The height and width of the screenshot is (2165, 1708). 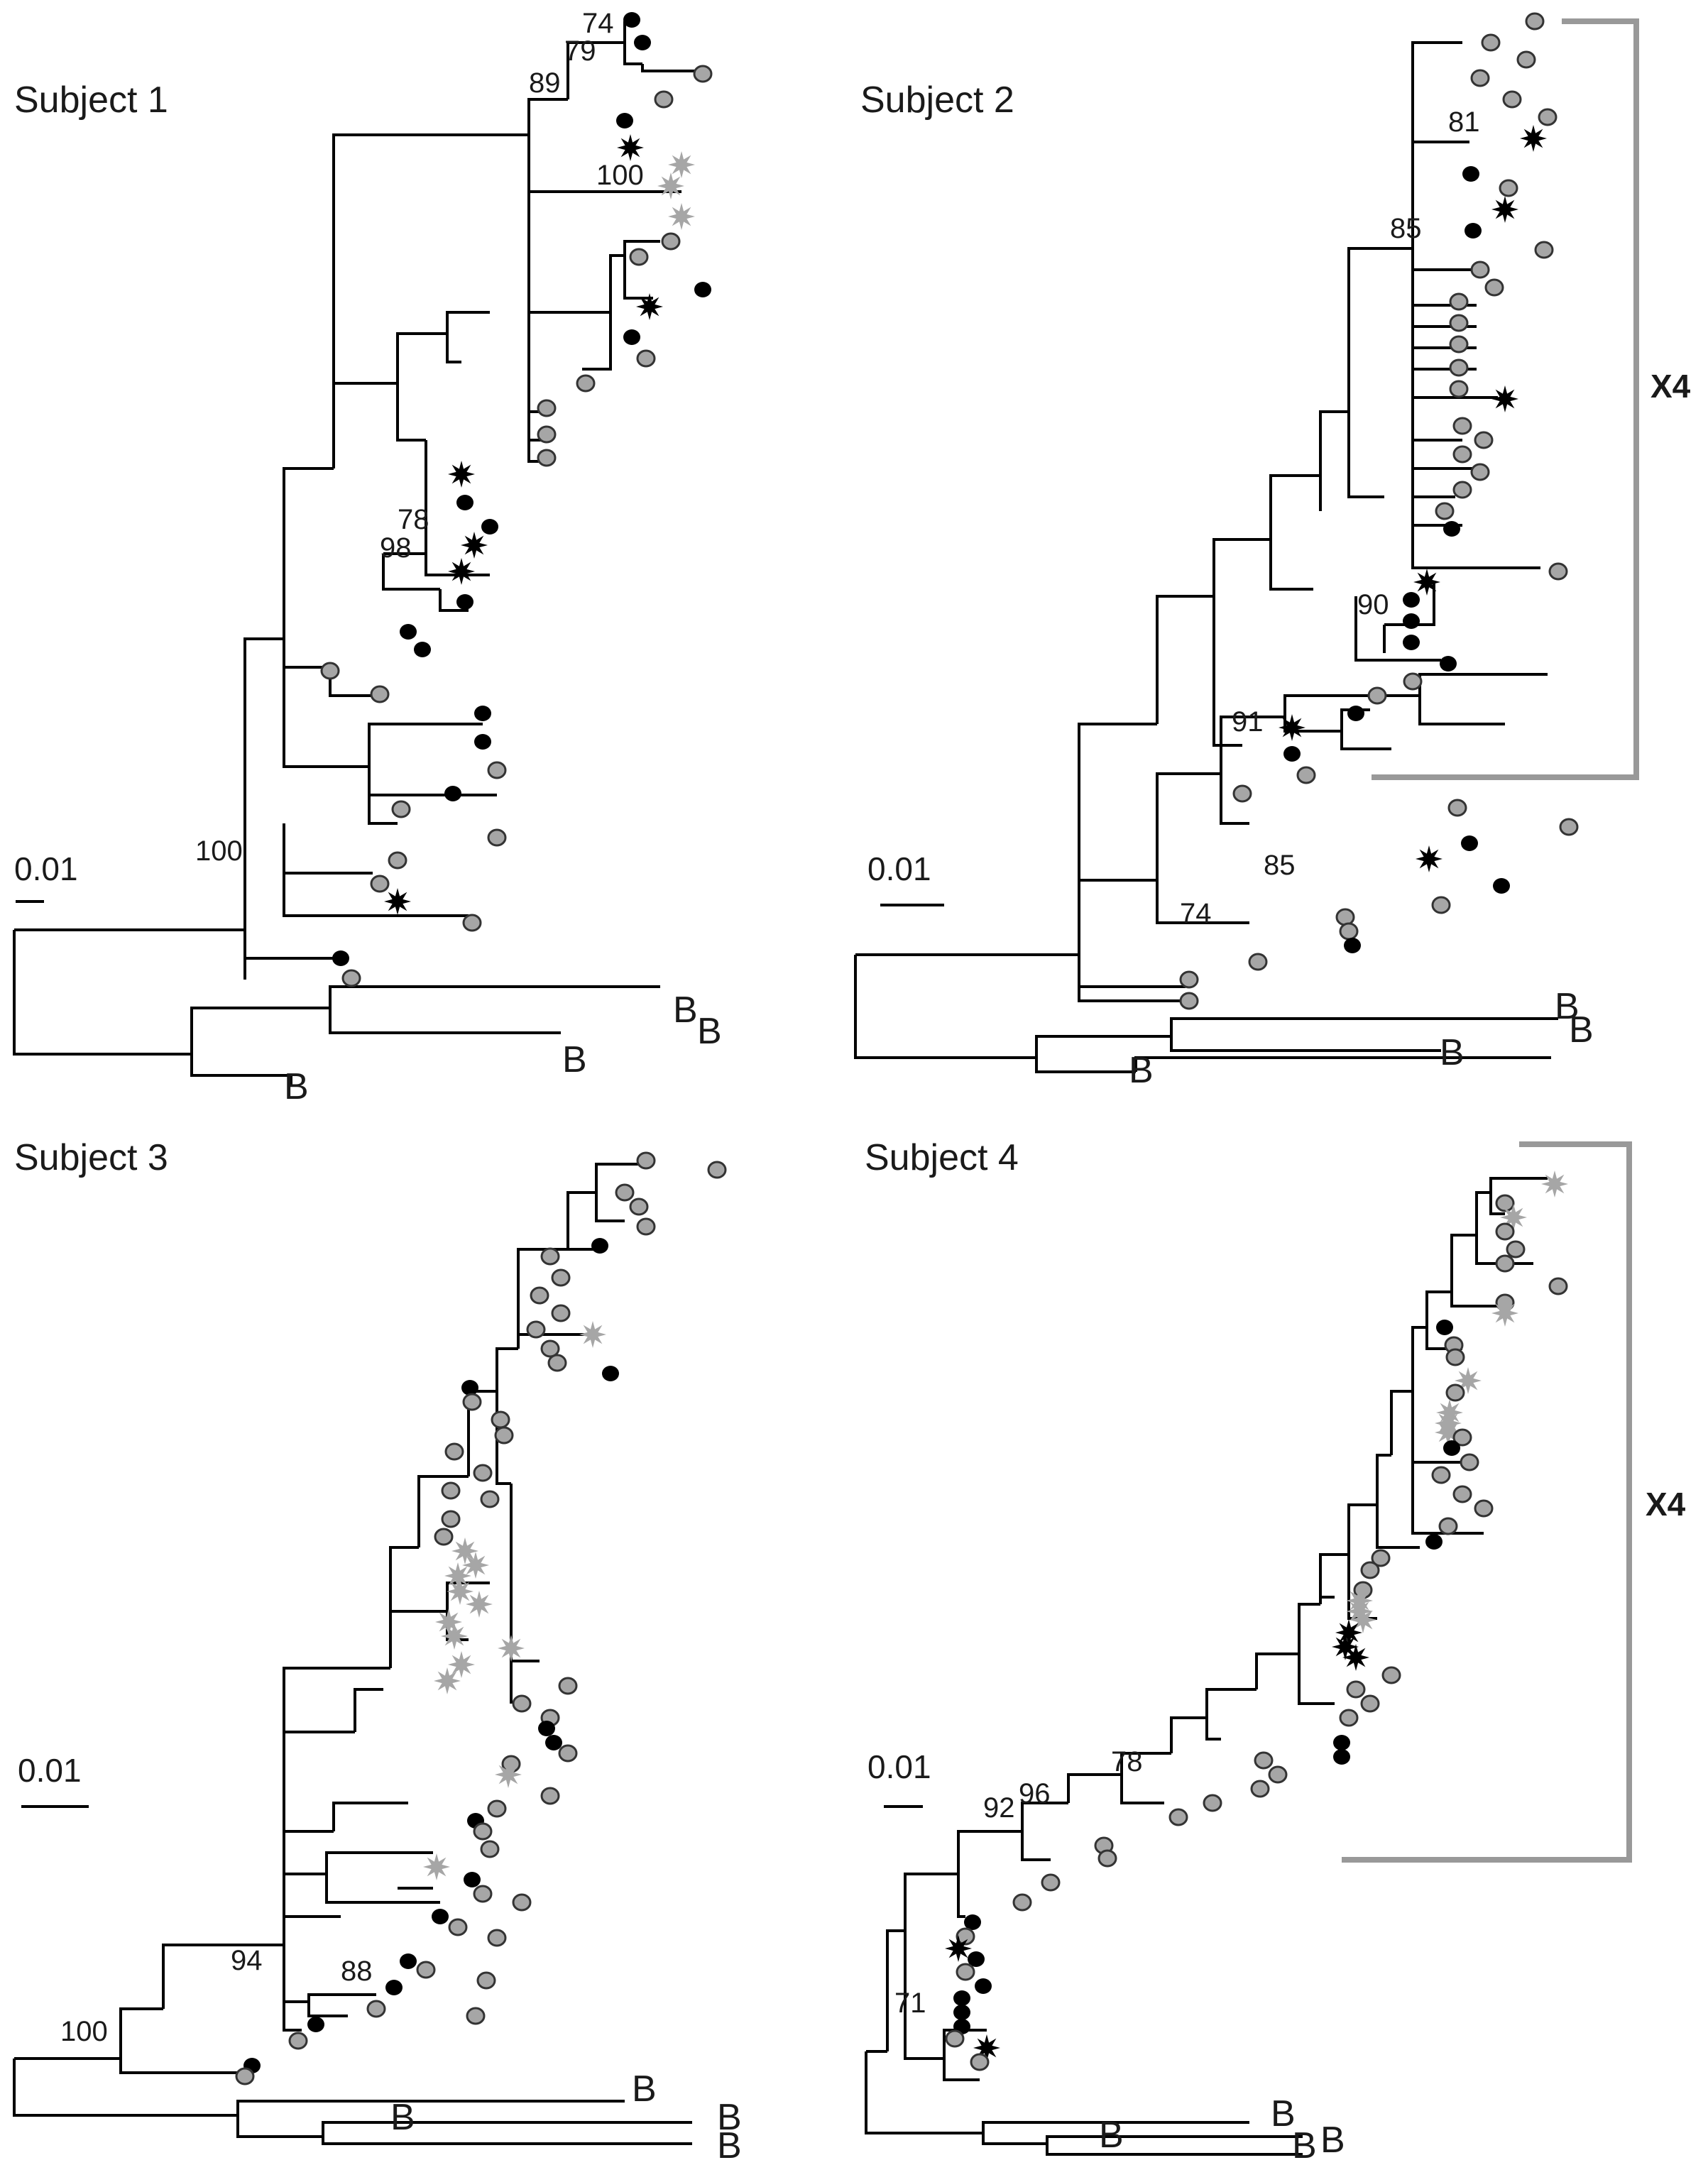 What do you see at coordinates (396, 548) in the screenshot?
I see `bootstrap-value: 98` at bounding box center [396, 548].